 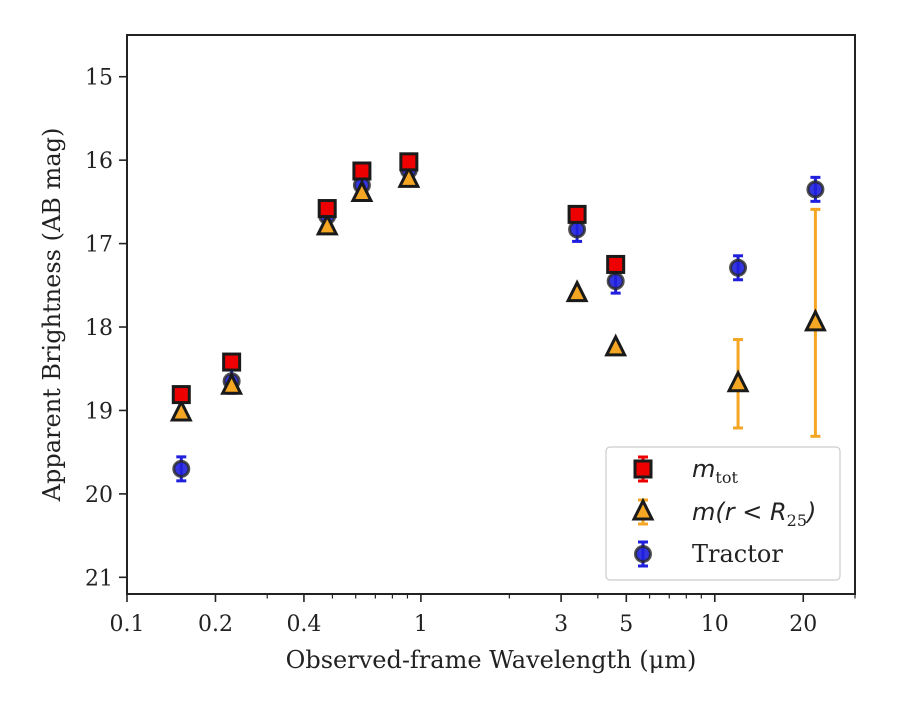 What do you see at coordinates (626, 624) in the screenshot?
I see `x-tick-label: 5` at bounding box center [626, 624].